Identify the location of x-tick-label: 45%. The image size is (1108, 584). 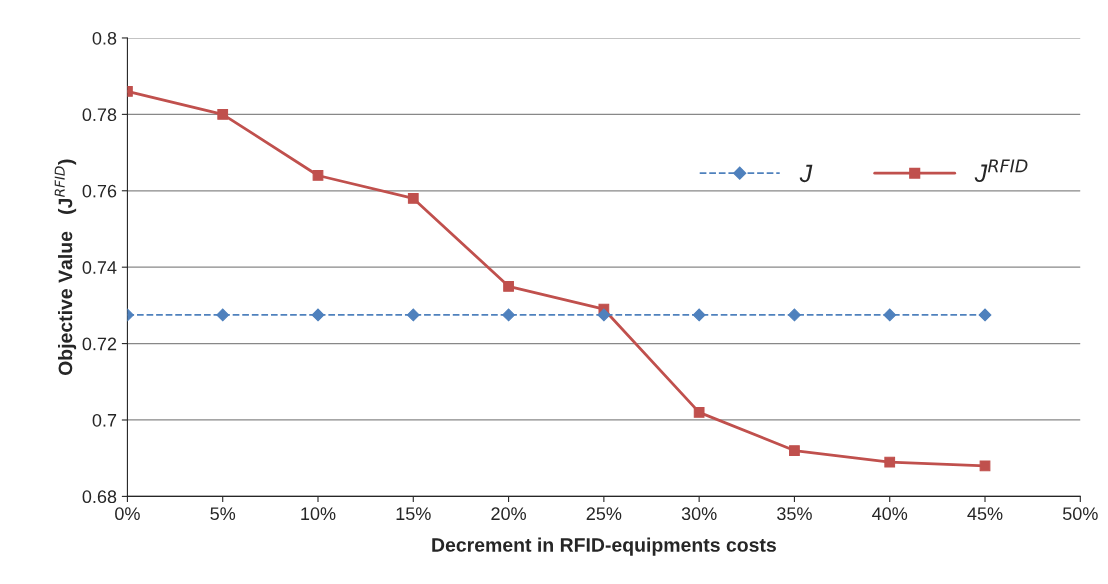
(985, 514).